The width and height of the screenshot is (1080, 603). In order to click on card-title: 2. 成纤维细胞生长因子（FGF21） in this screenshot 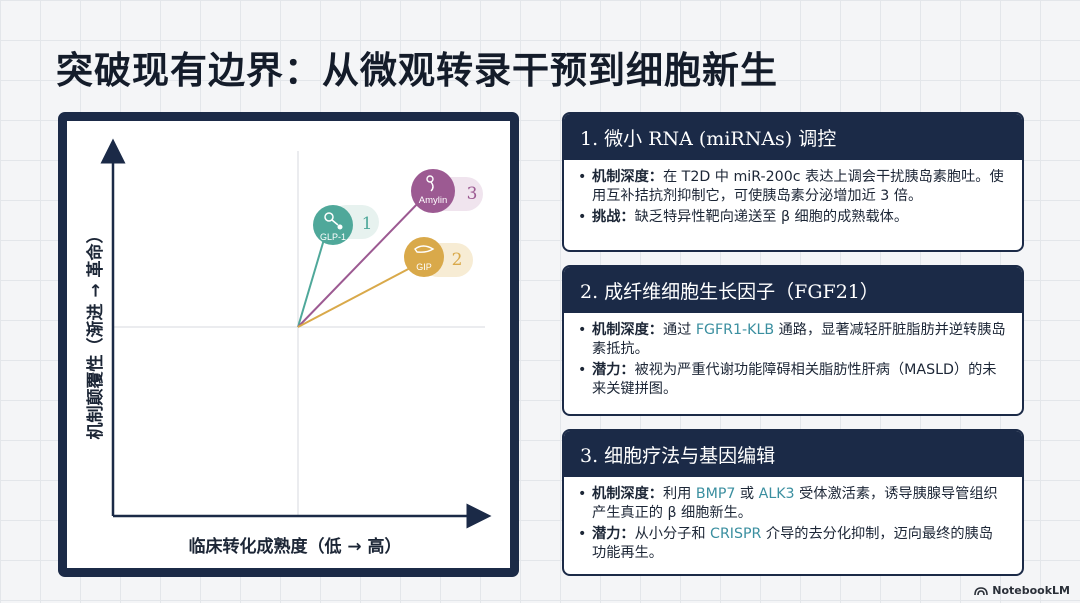, I will do `click(793, 290)`.